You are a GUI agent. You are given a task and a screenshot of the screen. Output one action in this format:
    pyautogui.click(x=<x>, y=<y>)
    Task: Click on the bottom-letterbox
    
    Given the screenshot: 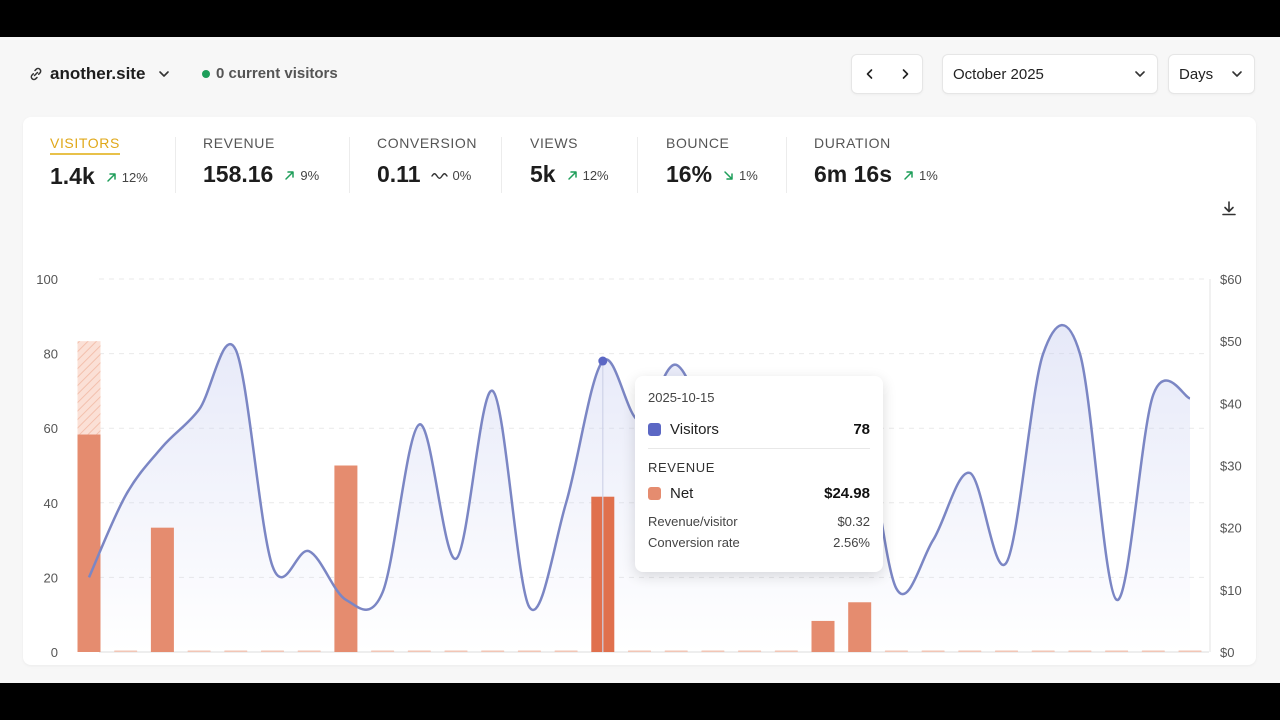 What is the action you would take?
    pyautogui.click(x=640, y=701)
    